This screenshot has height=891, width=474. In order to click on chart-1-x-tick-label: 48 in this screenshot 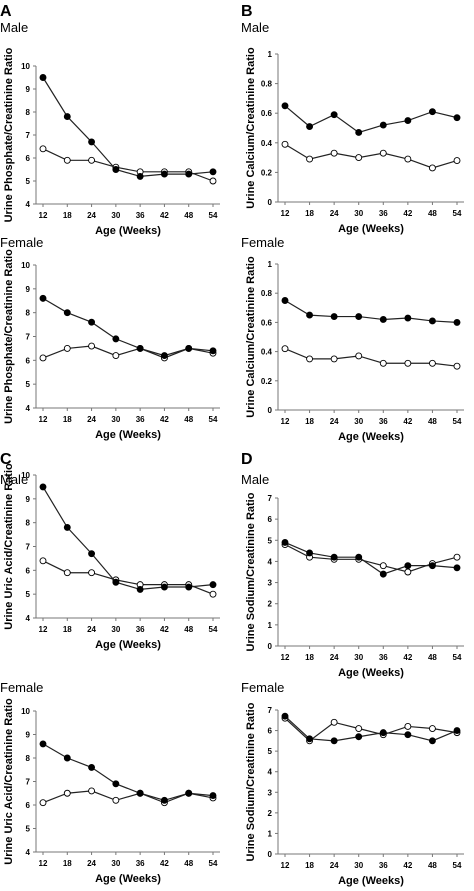, I will do `click(188, 215)`.